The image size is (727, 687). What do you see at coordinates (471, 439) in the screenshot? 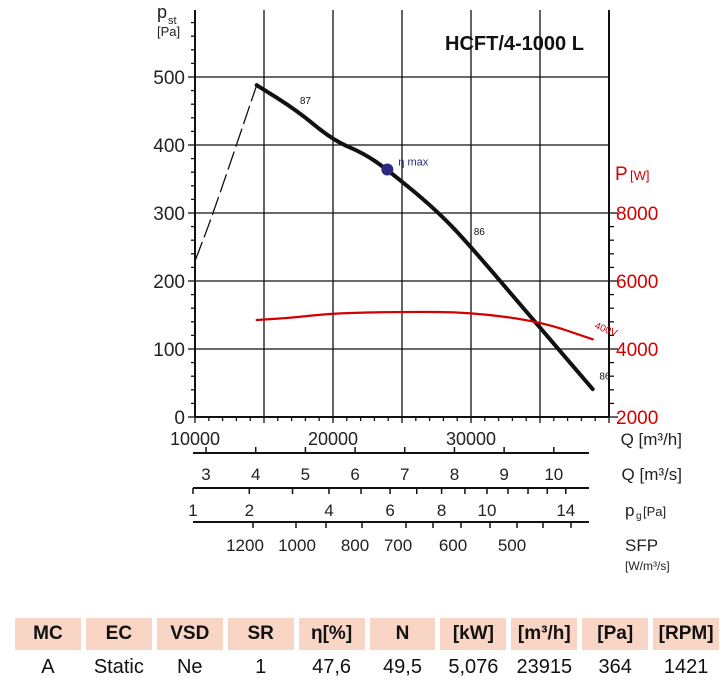
I see `x-tick-label: 30000` at bounding box center [471, 439].